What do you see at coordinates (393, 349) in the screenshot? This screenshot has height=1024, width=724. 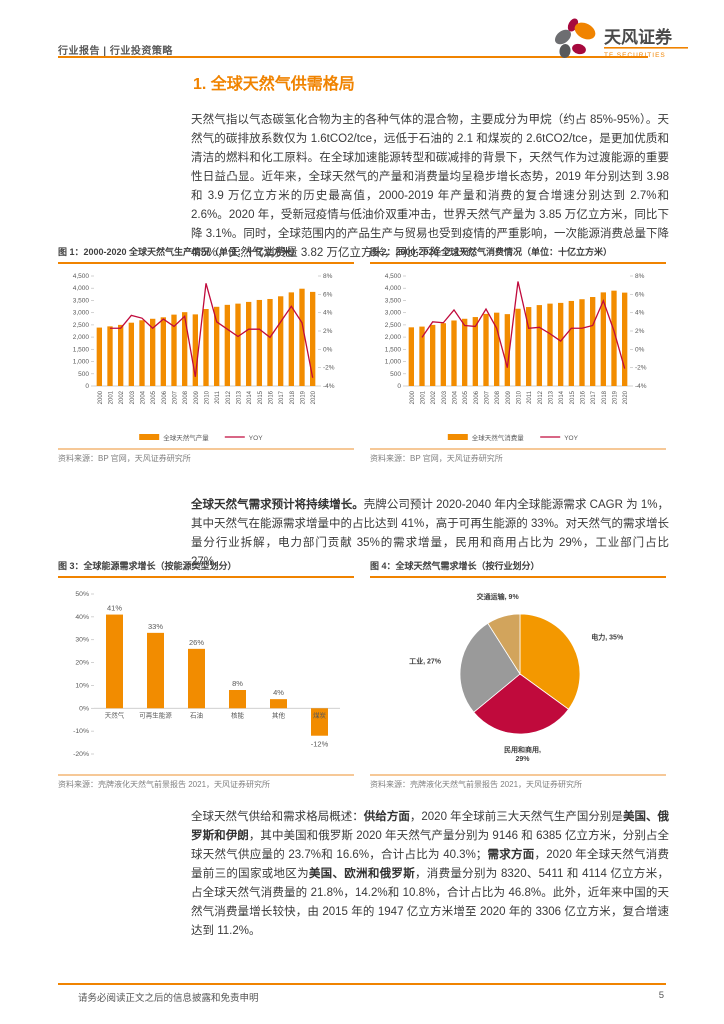 I see `svg-text: 1,500` at bounding box center [393, 349].